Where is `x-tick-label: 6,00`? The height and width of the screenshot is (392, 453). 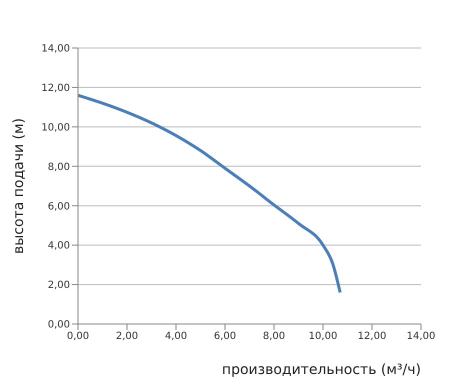
x-tick-label: 6,00 is located at coordinates (225, 336).